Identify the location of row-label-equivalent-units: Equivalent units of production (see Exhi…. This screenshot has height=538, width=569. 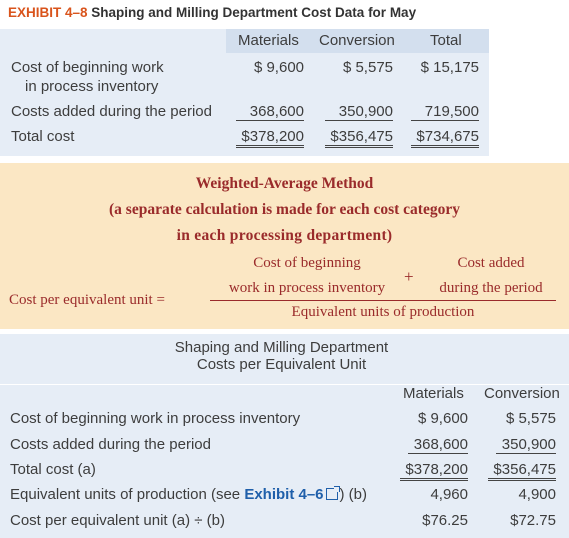
(189, 494).